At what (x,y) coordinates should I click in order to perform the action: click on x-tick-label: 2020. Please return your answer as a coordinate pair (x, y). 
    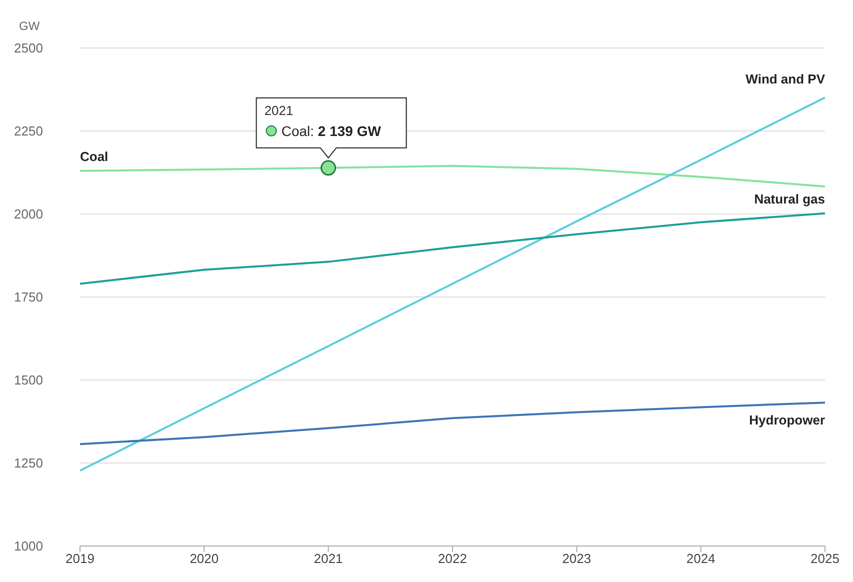
    Looking at the image, I should click on (204, 558).